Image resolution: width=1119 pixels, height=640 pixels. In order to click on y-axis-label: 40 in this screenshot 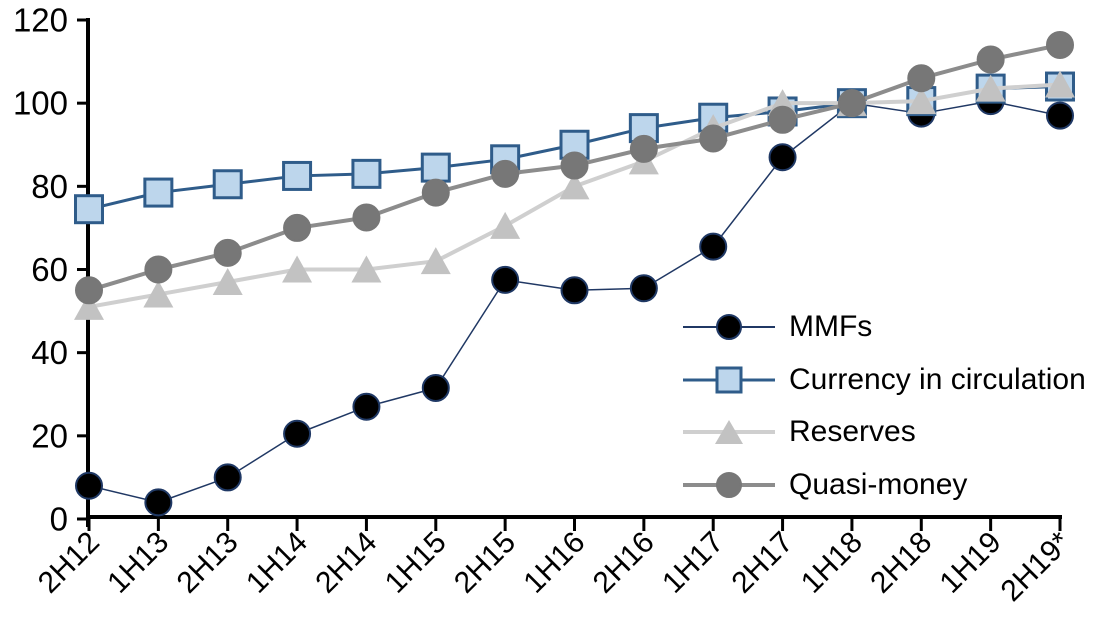, I will do `click(49, 352)`.